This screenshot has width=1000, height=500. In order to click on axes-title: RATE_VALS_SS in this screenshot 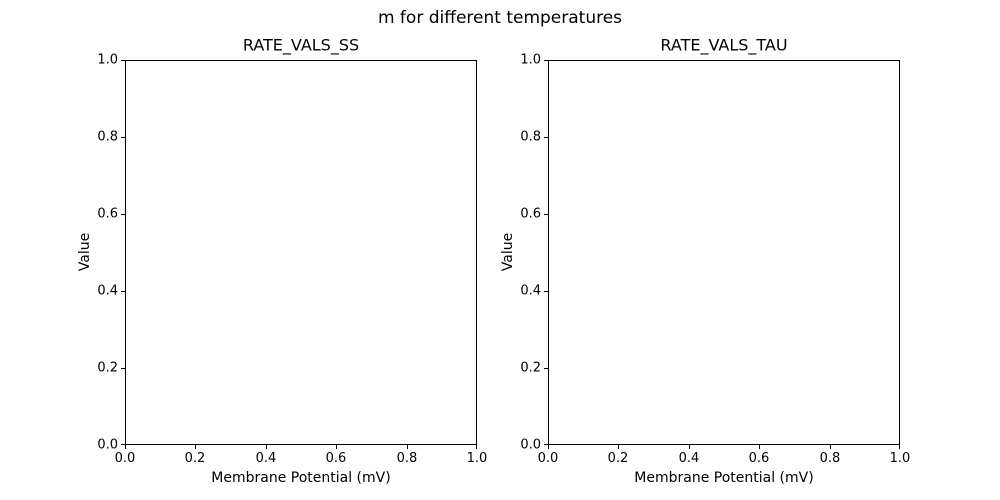, I will do `click(301, 45)`.